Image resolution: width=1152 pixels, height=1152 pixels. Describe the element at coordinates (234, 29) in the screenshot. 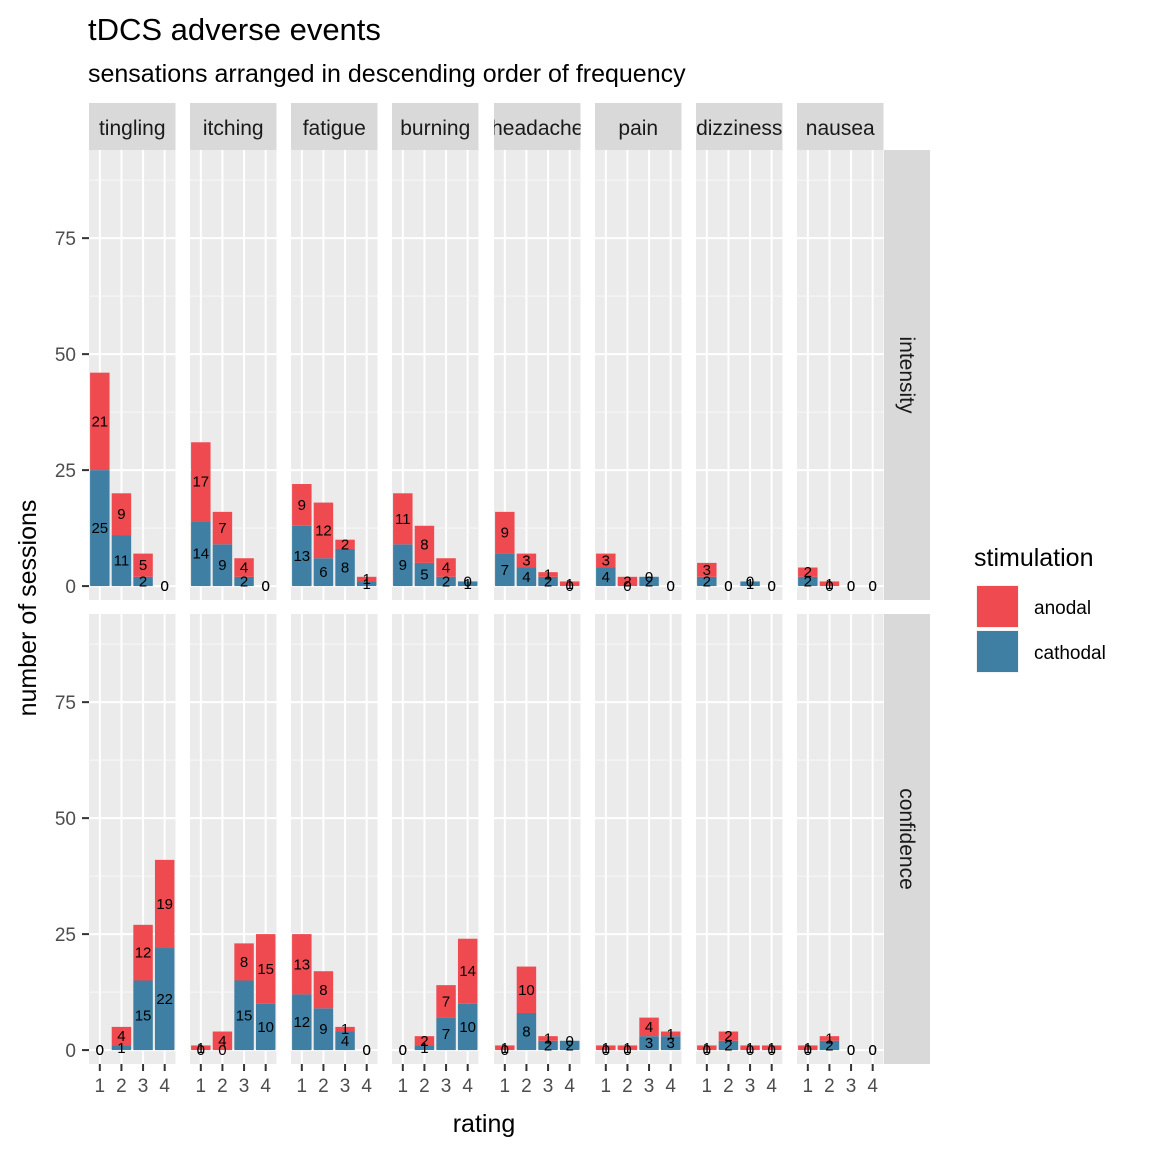

I see `chart-title: tDCS adverse events` at that location.